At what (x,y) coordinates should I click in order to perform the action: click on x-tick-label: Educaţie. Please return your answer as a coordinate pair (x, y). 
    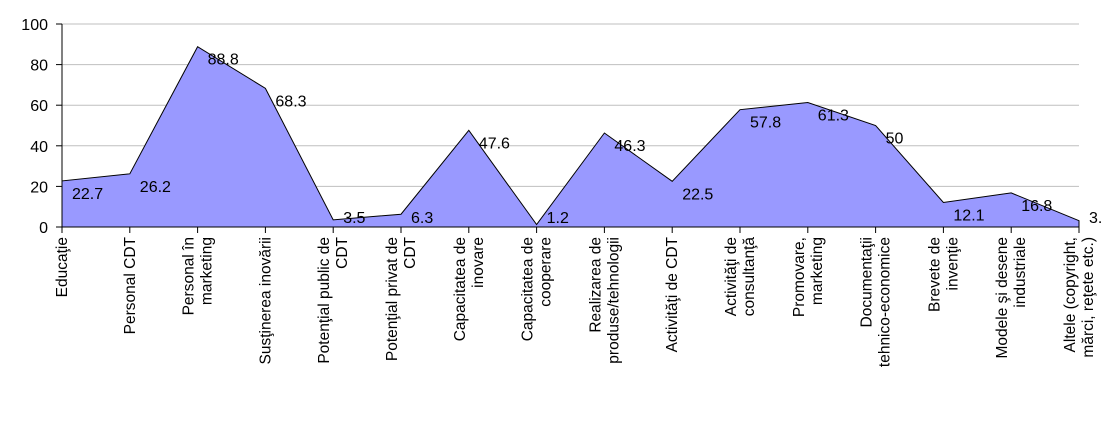
    Looking at the image, I should click on (62, 267).